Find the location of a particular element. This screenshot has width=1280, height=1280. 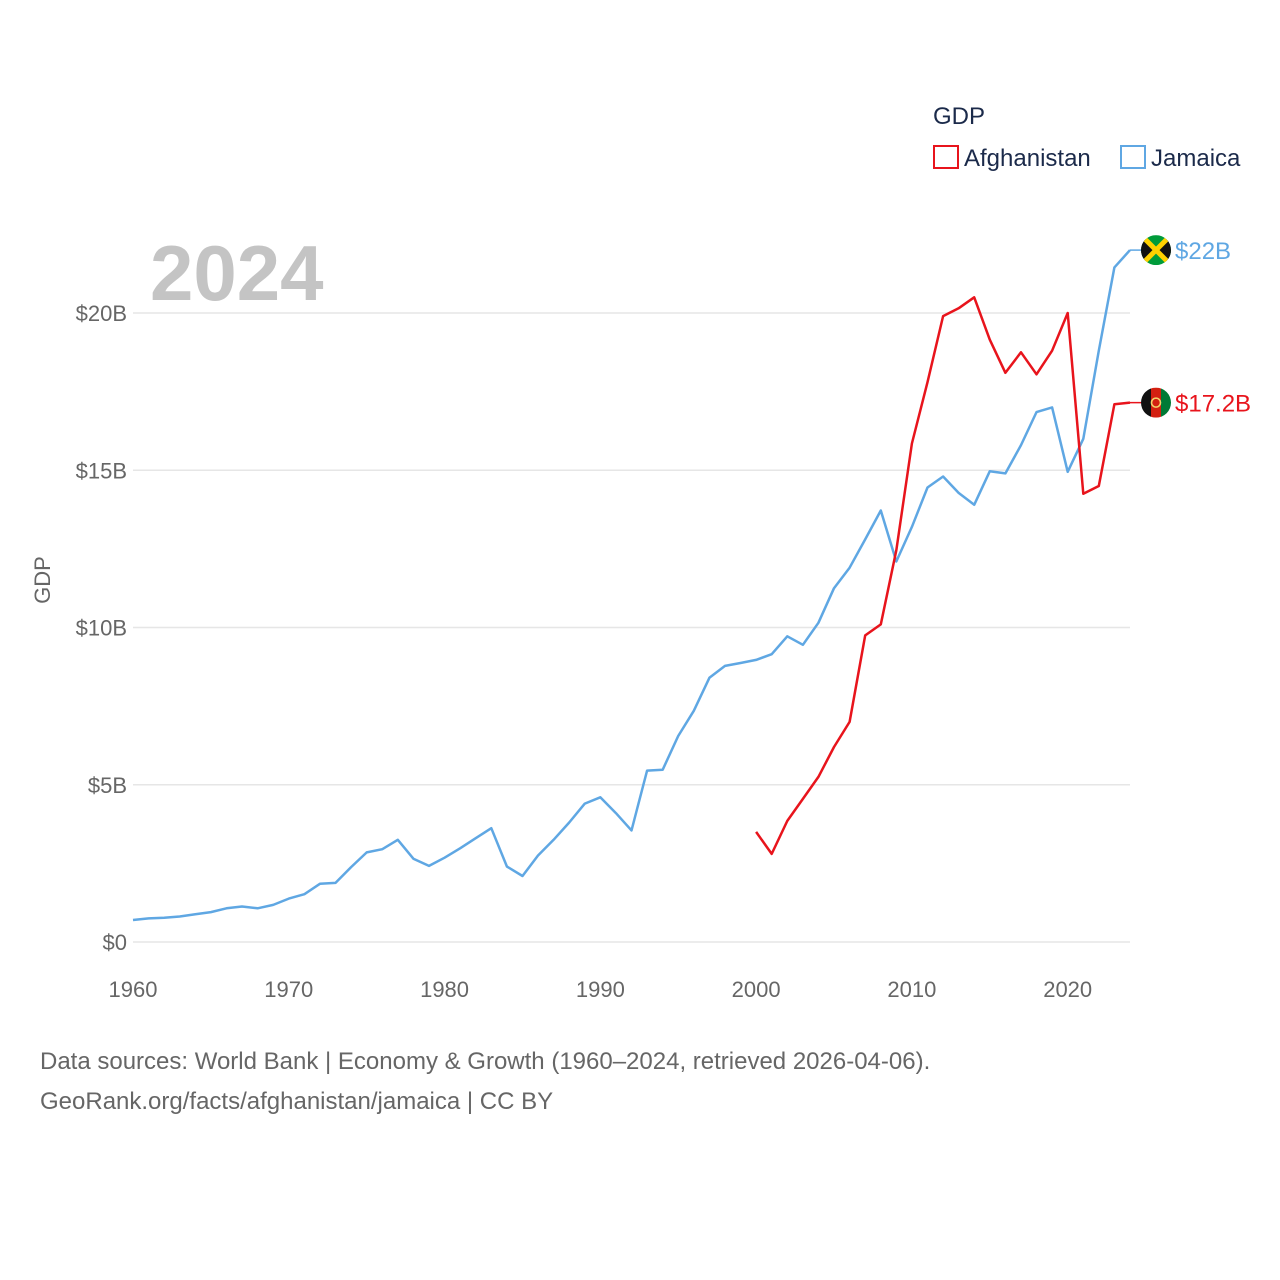

x-tick-label: 2020 is located at coordinates (1067, 989).